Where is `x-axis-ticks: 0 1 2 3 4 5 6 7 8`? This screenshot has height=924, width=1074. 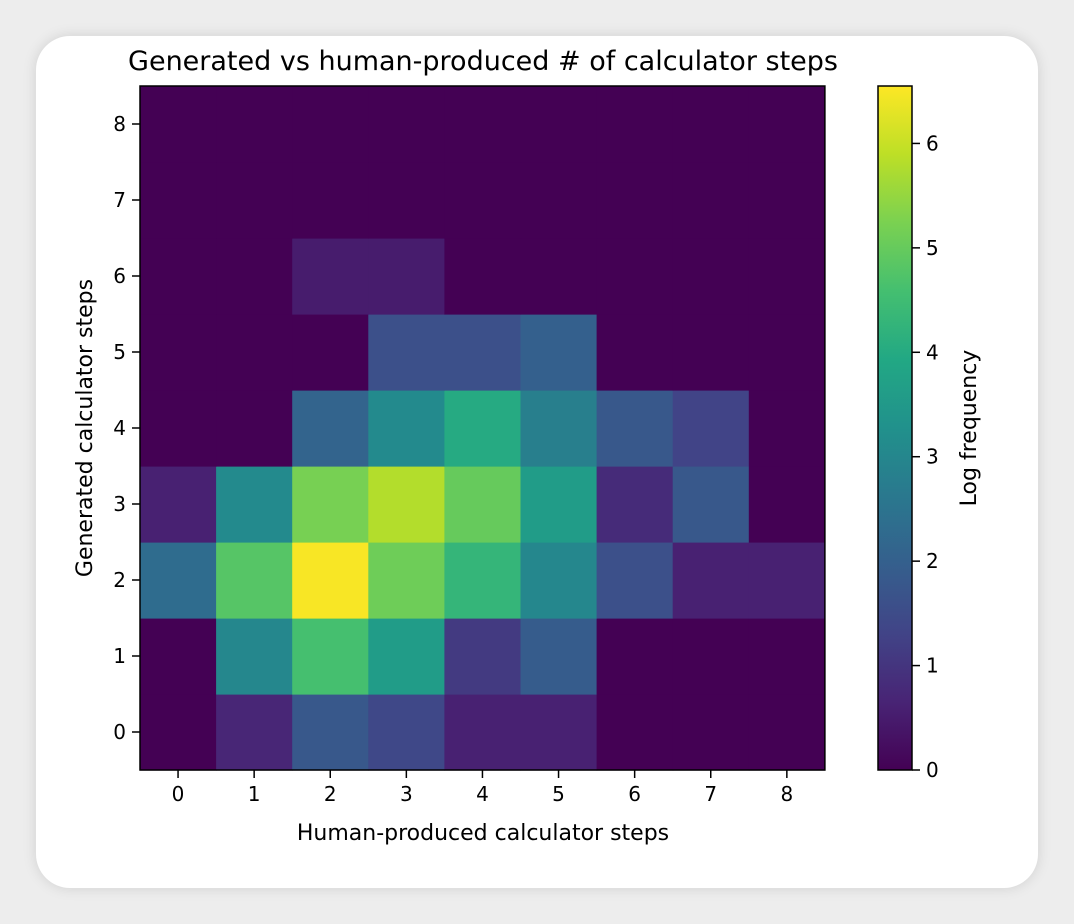 x-axis-ticks: 0 1 2 3 4 5 6 7 8 is located at coordinates (482, 788).